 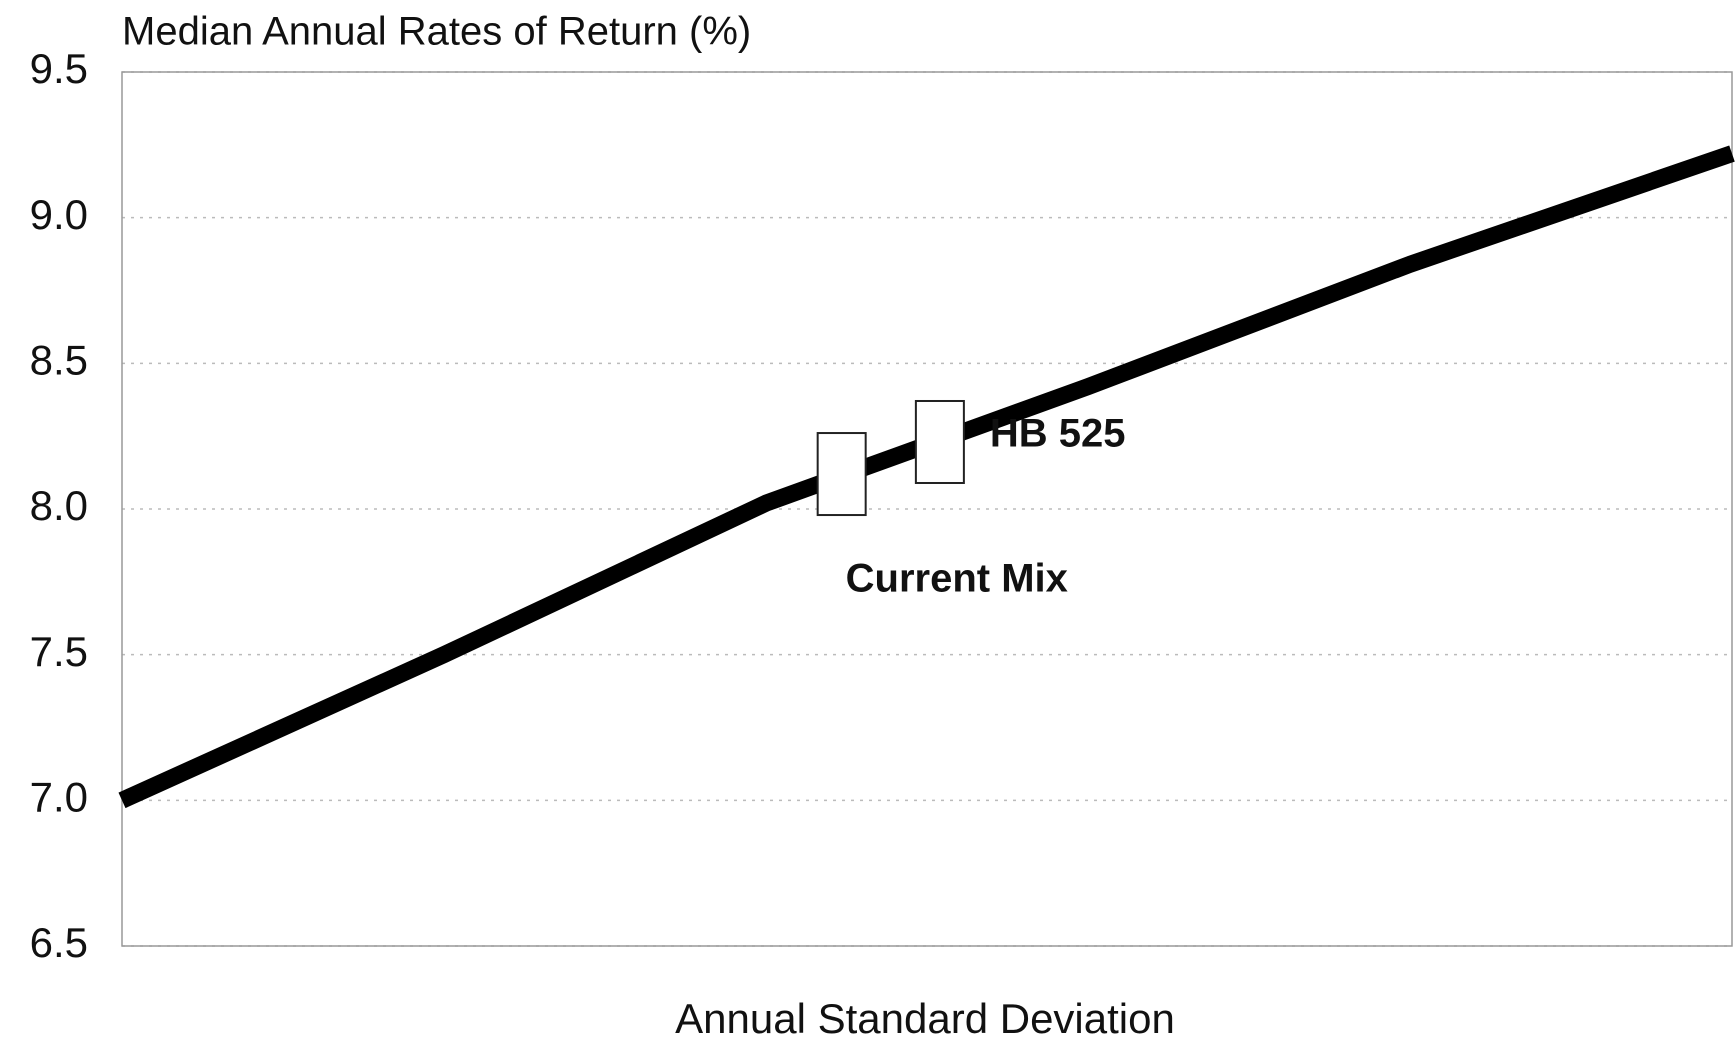 I want to click on point-label: Current Mix, so click(x=957, y=579).